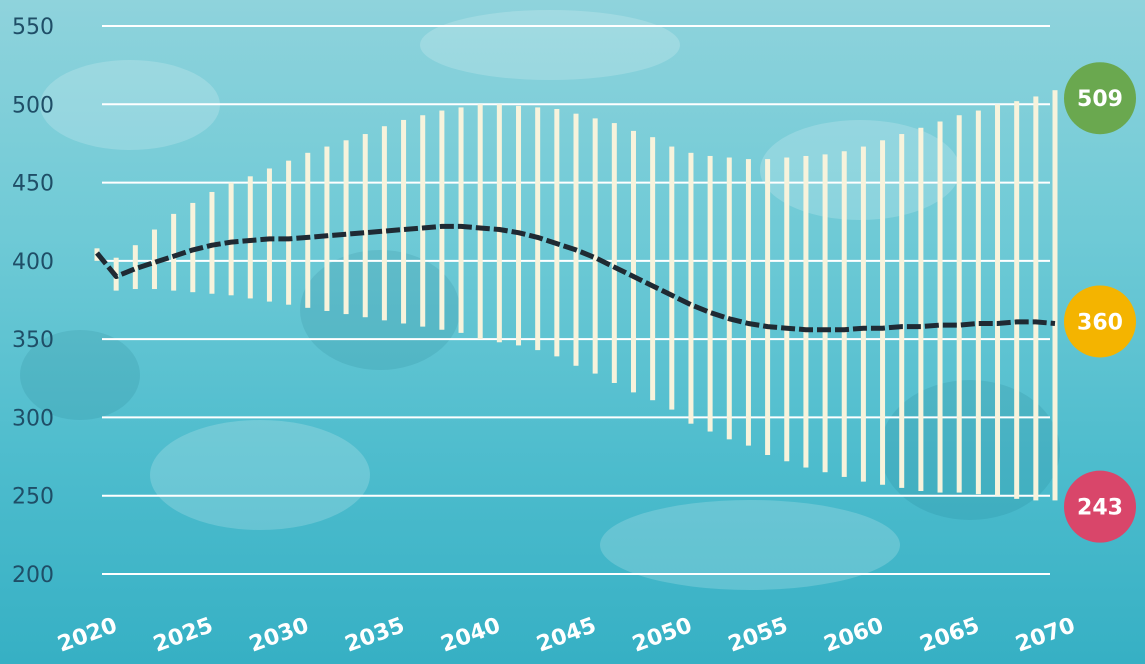 The height and width of the screenshot is (664, 1145). I want to click on x-tick-label: 2065, so click(950, 635).